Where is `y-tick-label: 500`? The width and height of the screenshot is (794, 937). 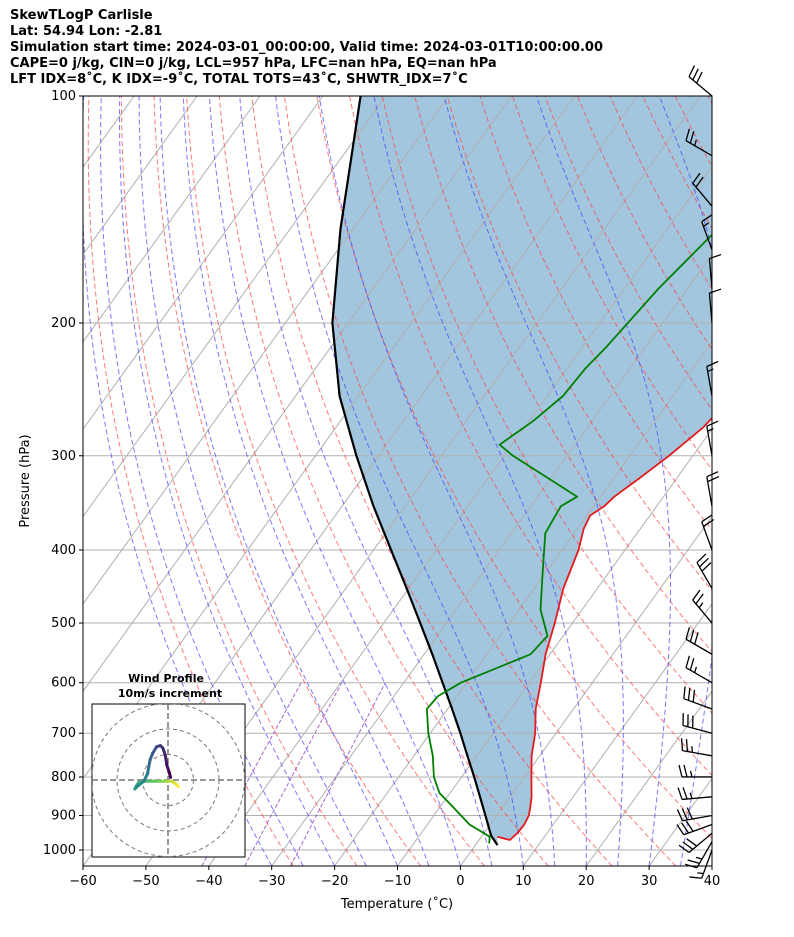
y-tick-label: 500 is located at coordinates (63, 623).